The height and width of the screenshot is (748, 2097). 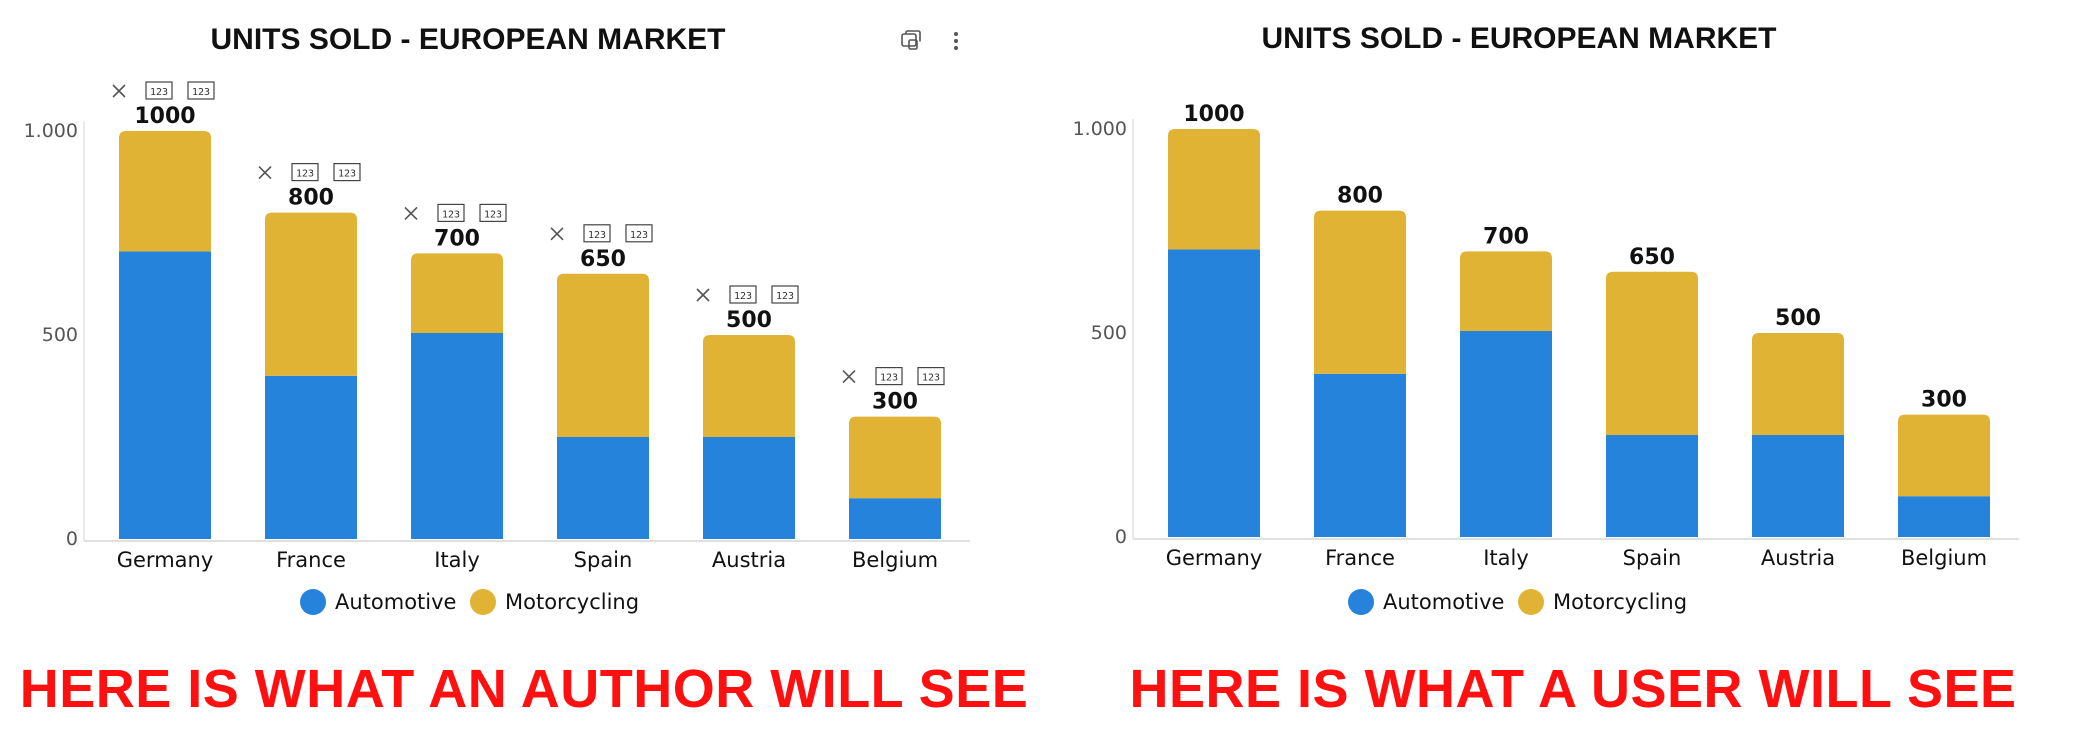 I want to click on x-tick-label: Germany, so click(x=1214, y=558).